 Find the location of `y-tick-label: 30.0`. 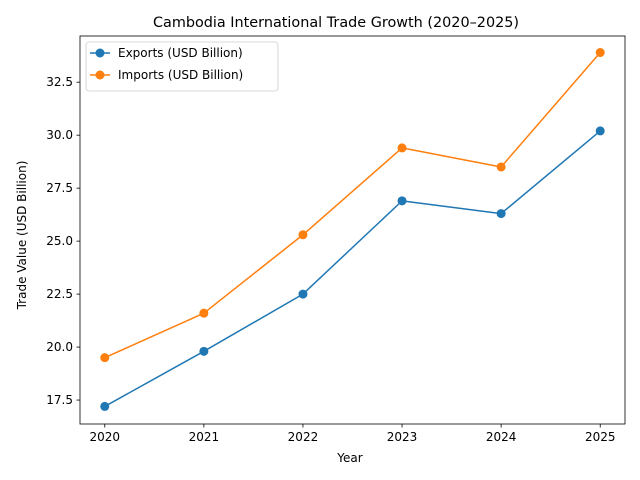

y-tick-label: 30.0 is located at coordinates (59, 135).